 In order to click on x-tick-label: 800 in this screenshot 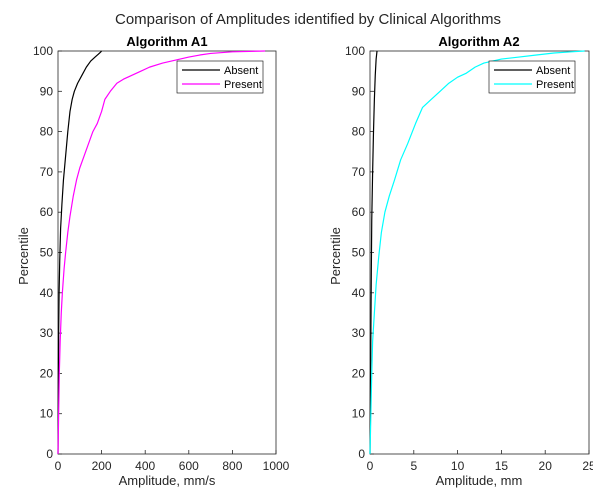, I will do `click(232, 466)`.